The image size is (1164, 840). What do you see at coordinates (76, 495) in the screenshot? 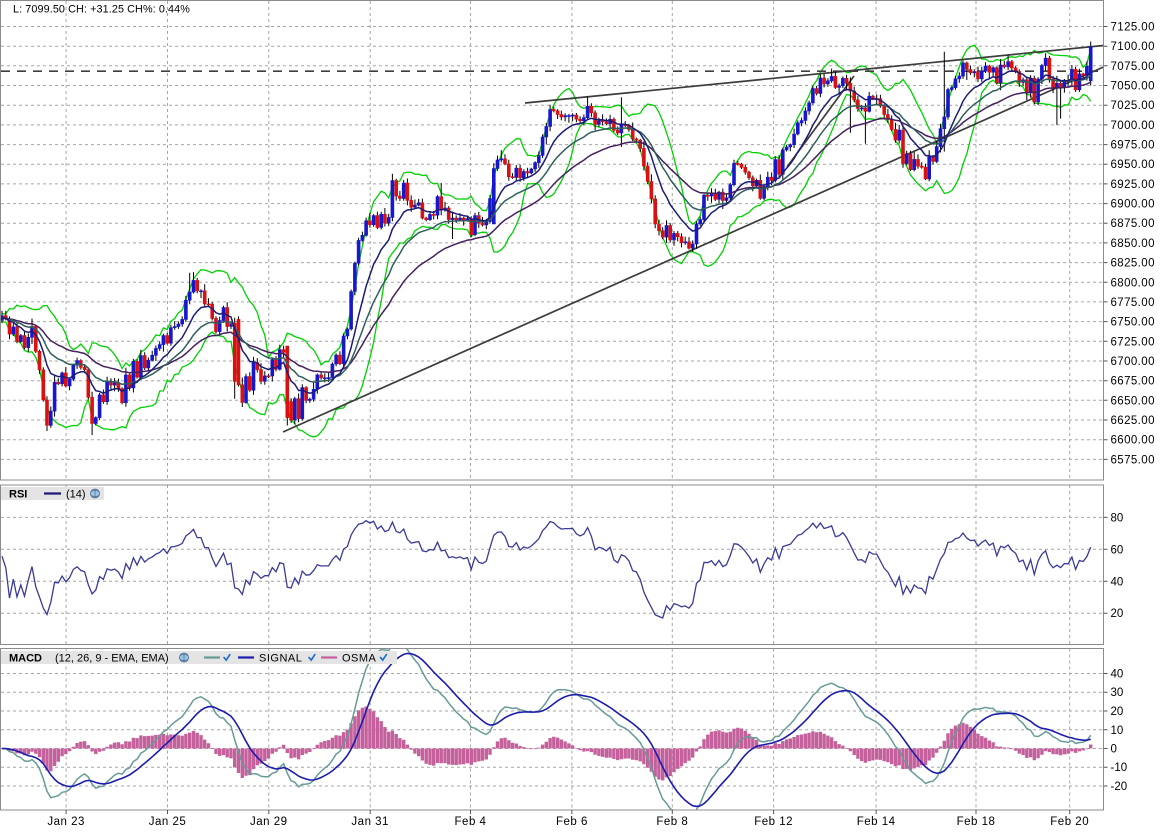
I see `svg-text: (14)` at bounding box center [76, 495].